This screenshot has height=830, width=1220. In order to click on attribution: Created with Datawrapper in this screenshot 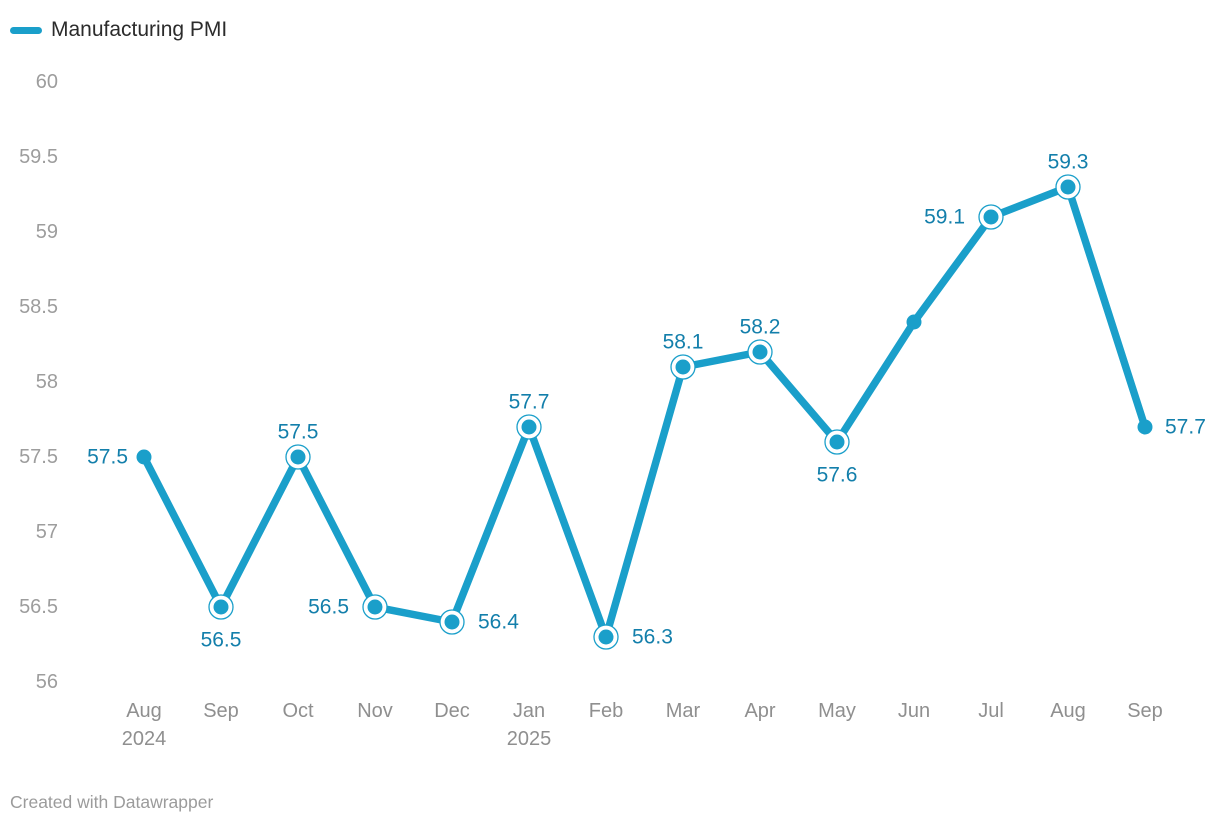, I will do `click(112, 802)`.